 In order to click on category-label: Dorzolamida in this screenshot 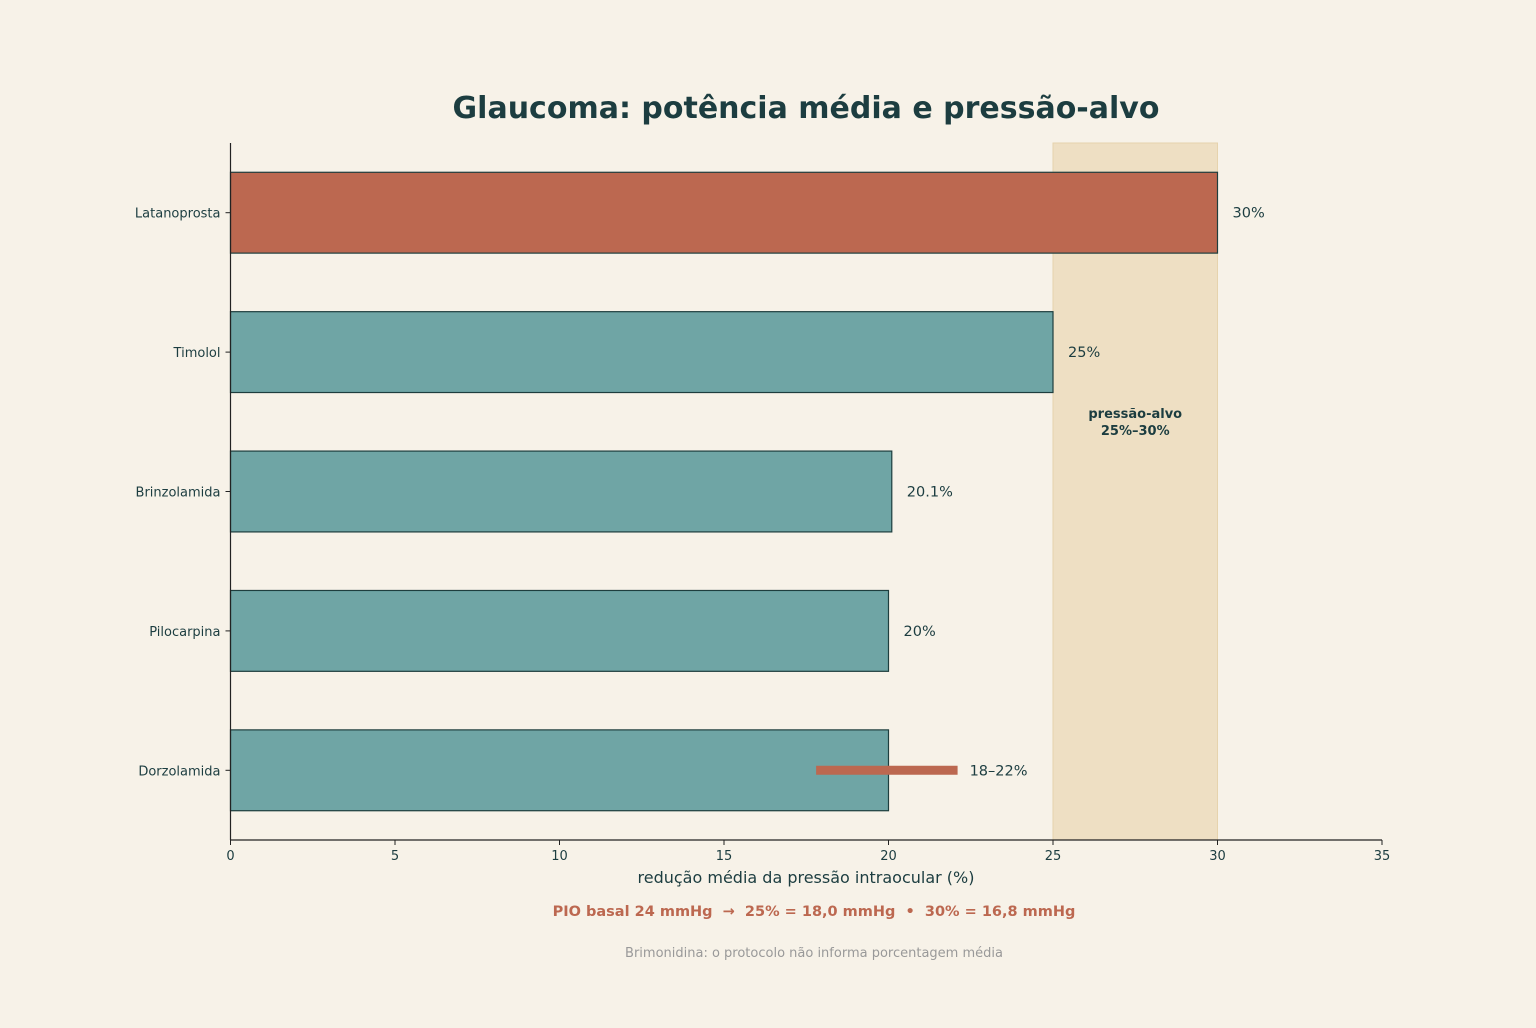, I will do `click(179, 771)`.